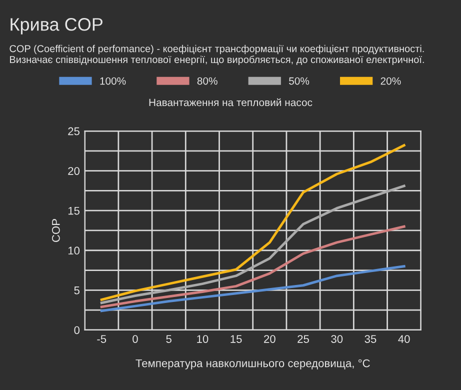 This screenshot has width=461, height=390. Describe the element at coordinates (74, 210) in the screenshot. I see `y-tick-label: 15` at that location.